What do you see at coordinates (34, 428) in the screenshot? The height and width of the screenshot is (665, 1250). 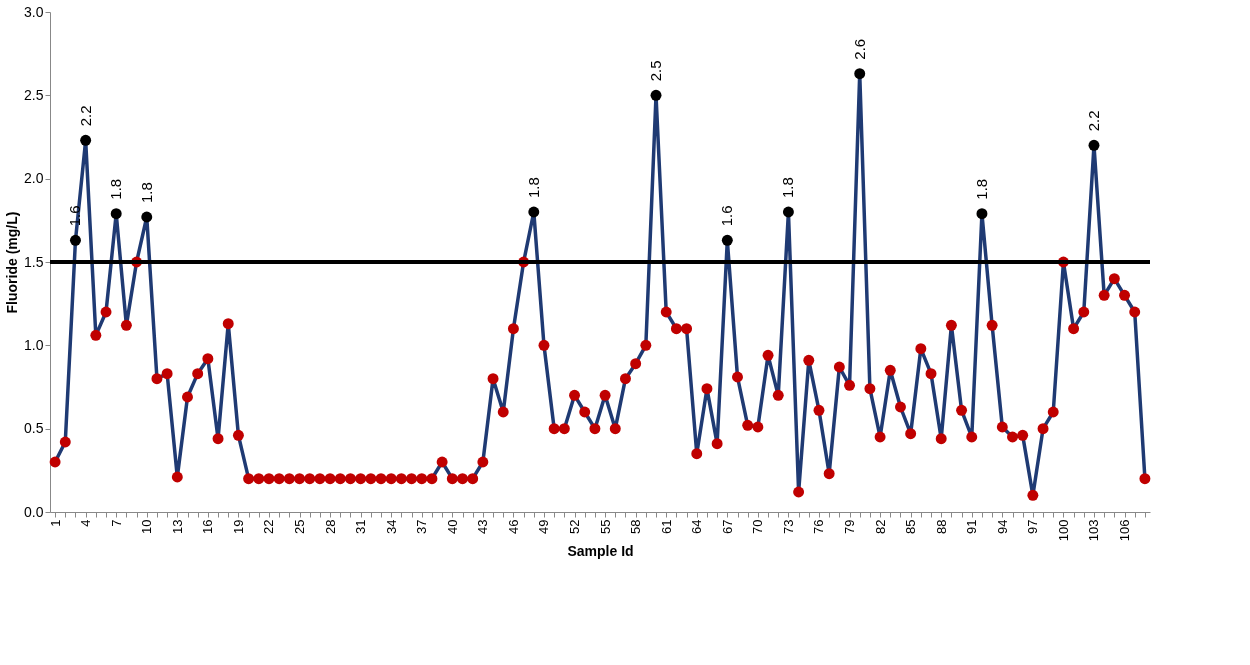 I see `y-tick-label: 0.5` at bounding box center [34, 428].